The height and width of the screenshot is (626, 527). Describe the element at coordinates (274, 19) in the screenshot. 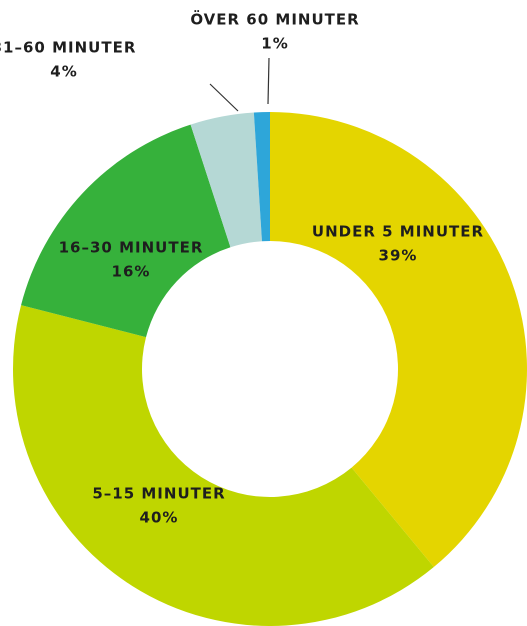

I see `slice-label: ÖVER 60 MINUTER` at that location.